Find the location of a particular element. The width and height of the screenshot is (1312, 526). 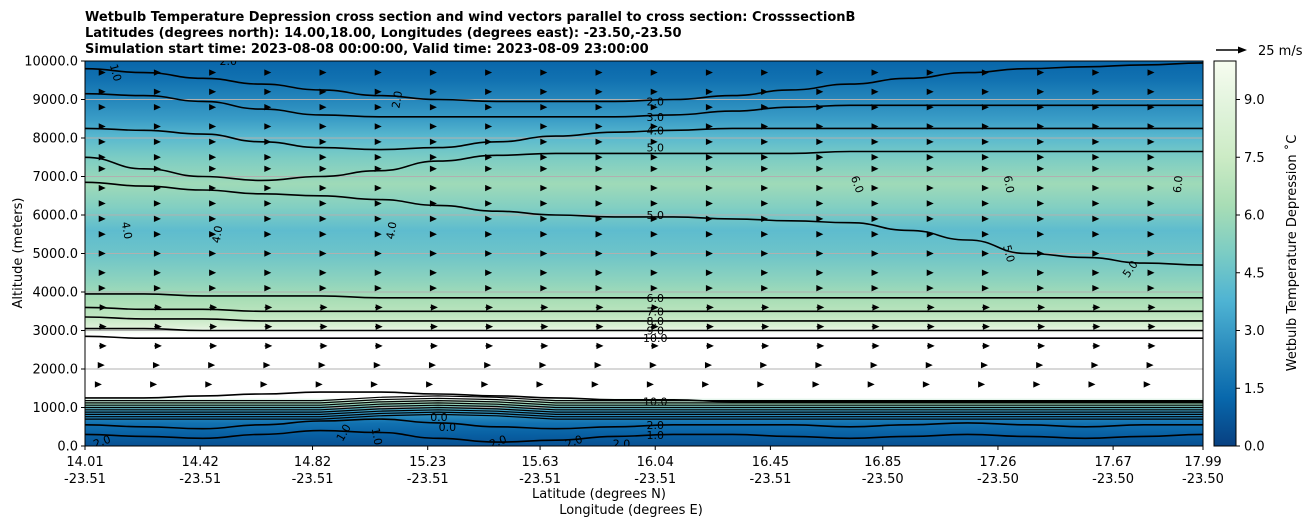

y-tick-label: 7000.0 is located at coordinates (56, 177).